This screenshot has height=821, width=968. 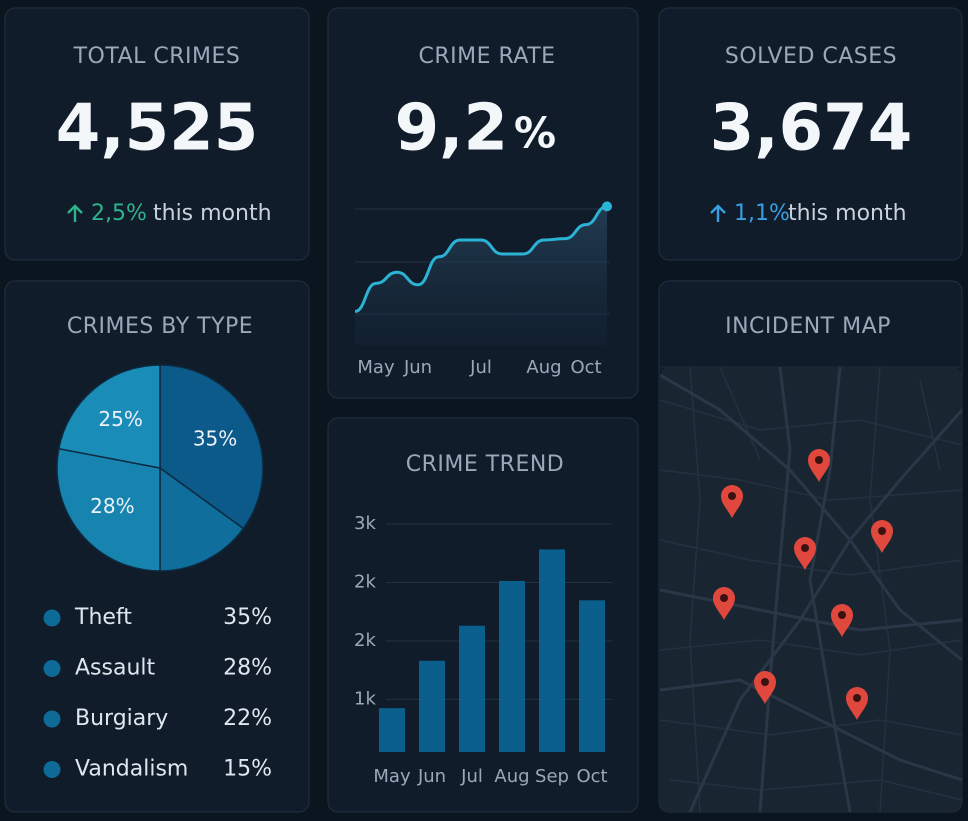 What do you see at coordinates (157, 129) in the screenshot?
I see `kpi-value: 4,525` at bounding box center [157, 129].